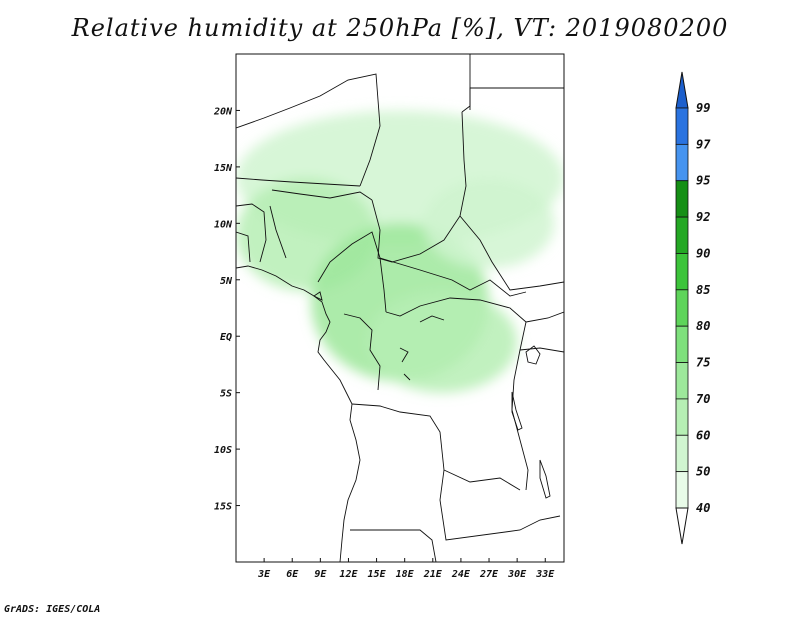 The image size is (800, 618). What do you see at coordinates (682, 90) in the screenshot?
I see `colorbar-top-arrow` at bounding box center [682, 90].